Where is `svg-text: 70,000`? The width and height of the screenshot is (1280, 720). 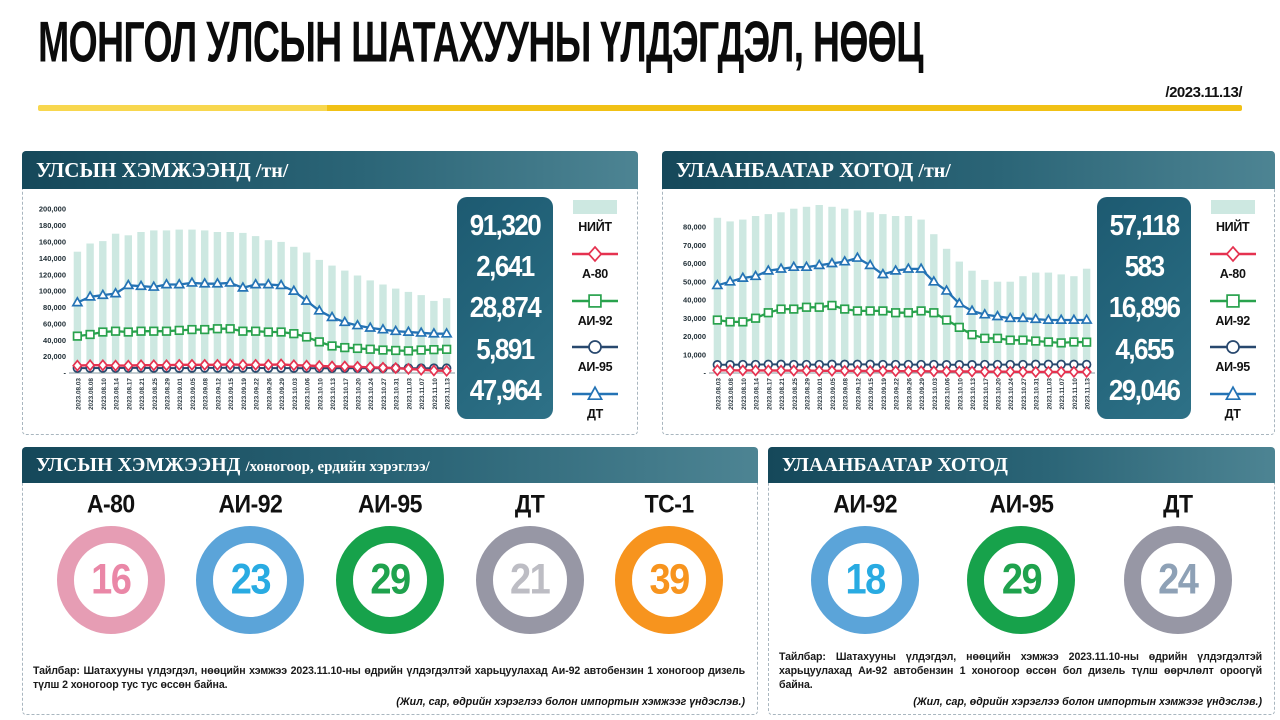
svg-text: 70,000 is located at coordinates (694, 245).